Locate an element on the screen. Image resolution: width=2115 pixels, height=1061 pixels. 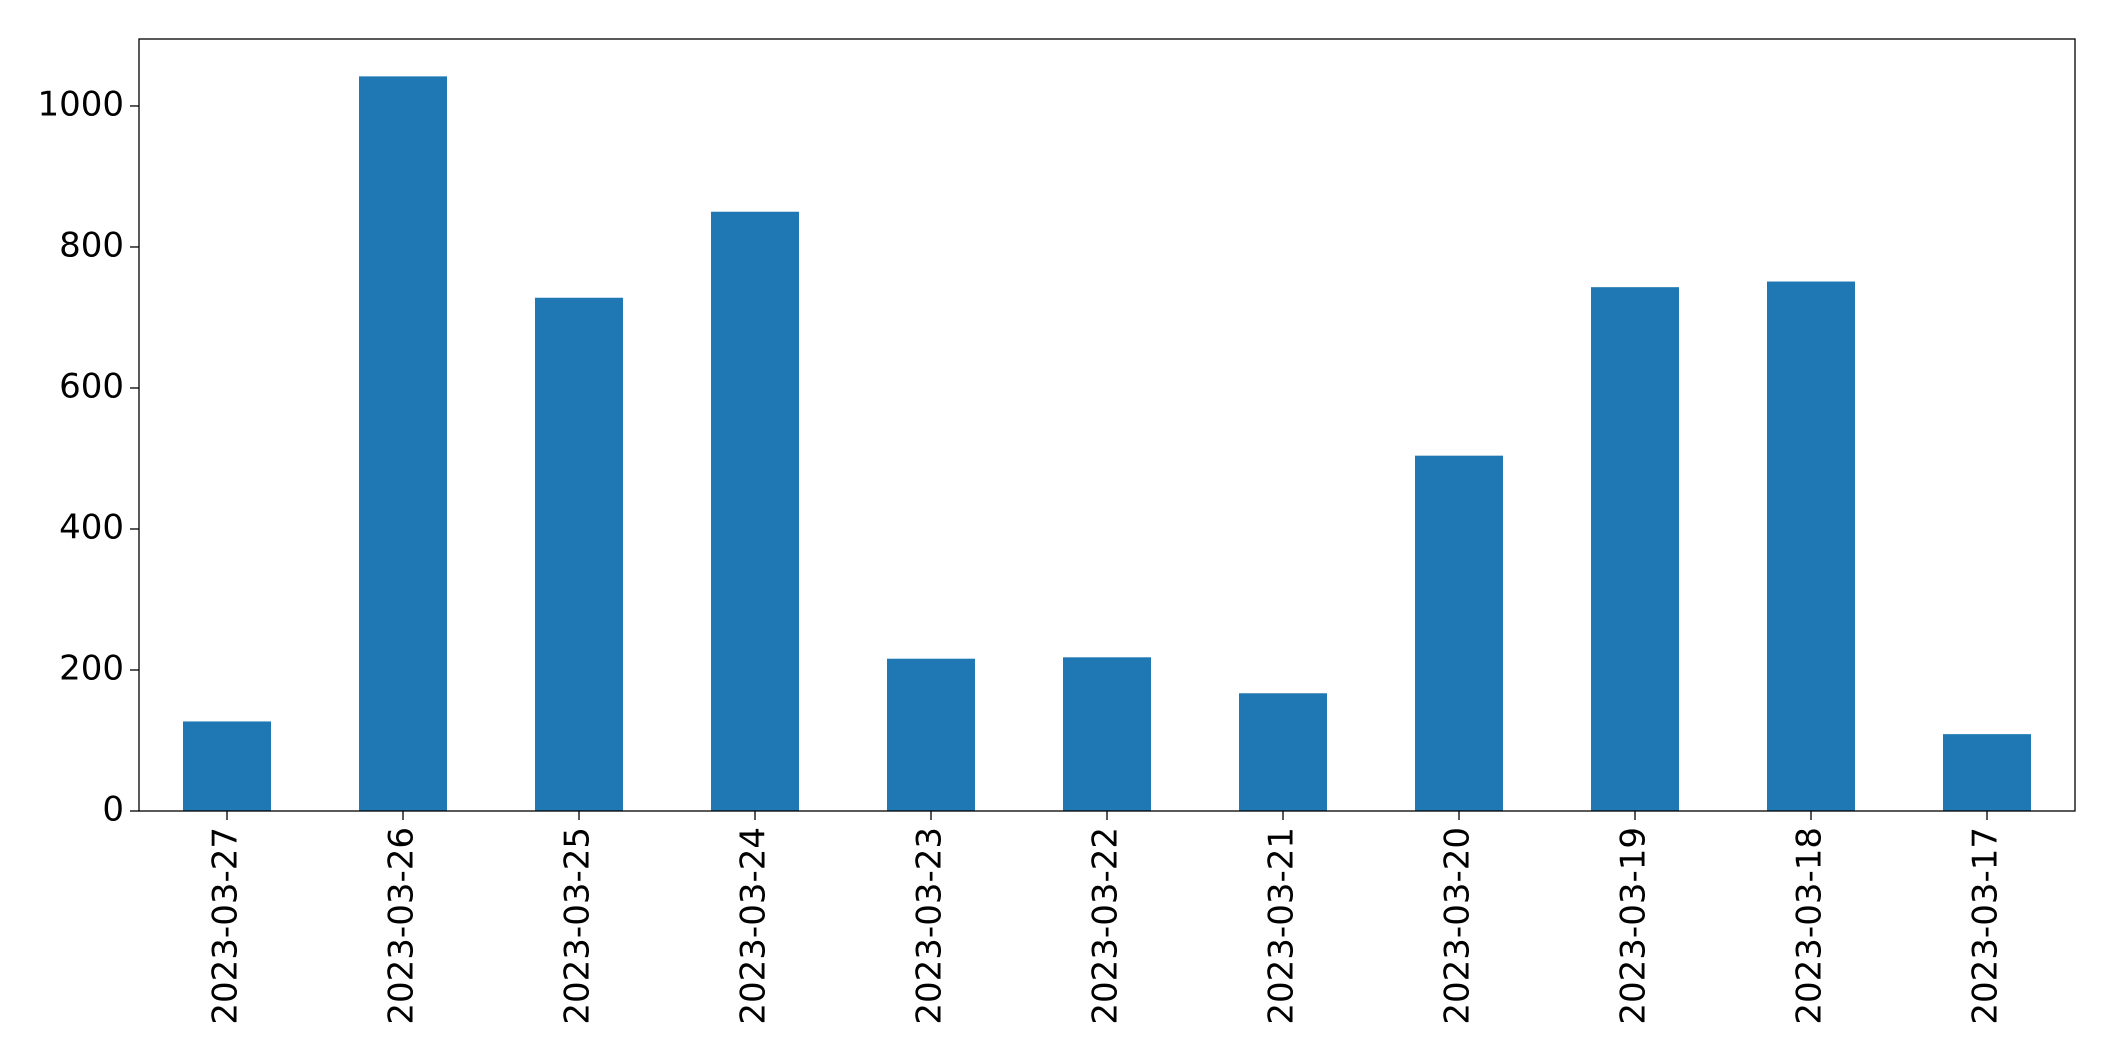
x-tick-label: 2023-03-27 is located at coordinates (226, 926).